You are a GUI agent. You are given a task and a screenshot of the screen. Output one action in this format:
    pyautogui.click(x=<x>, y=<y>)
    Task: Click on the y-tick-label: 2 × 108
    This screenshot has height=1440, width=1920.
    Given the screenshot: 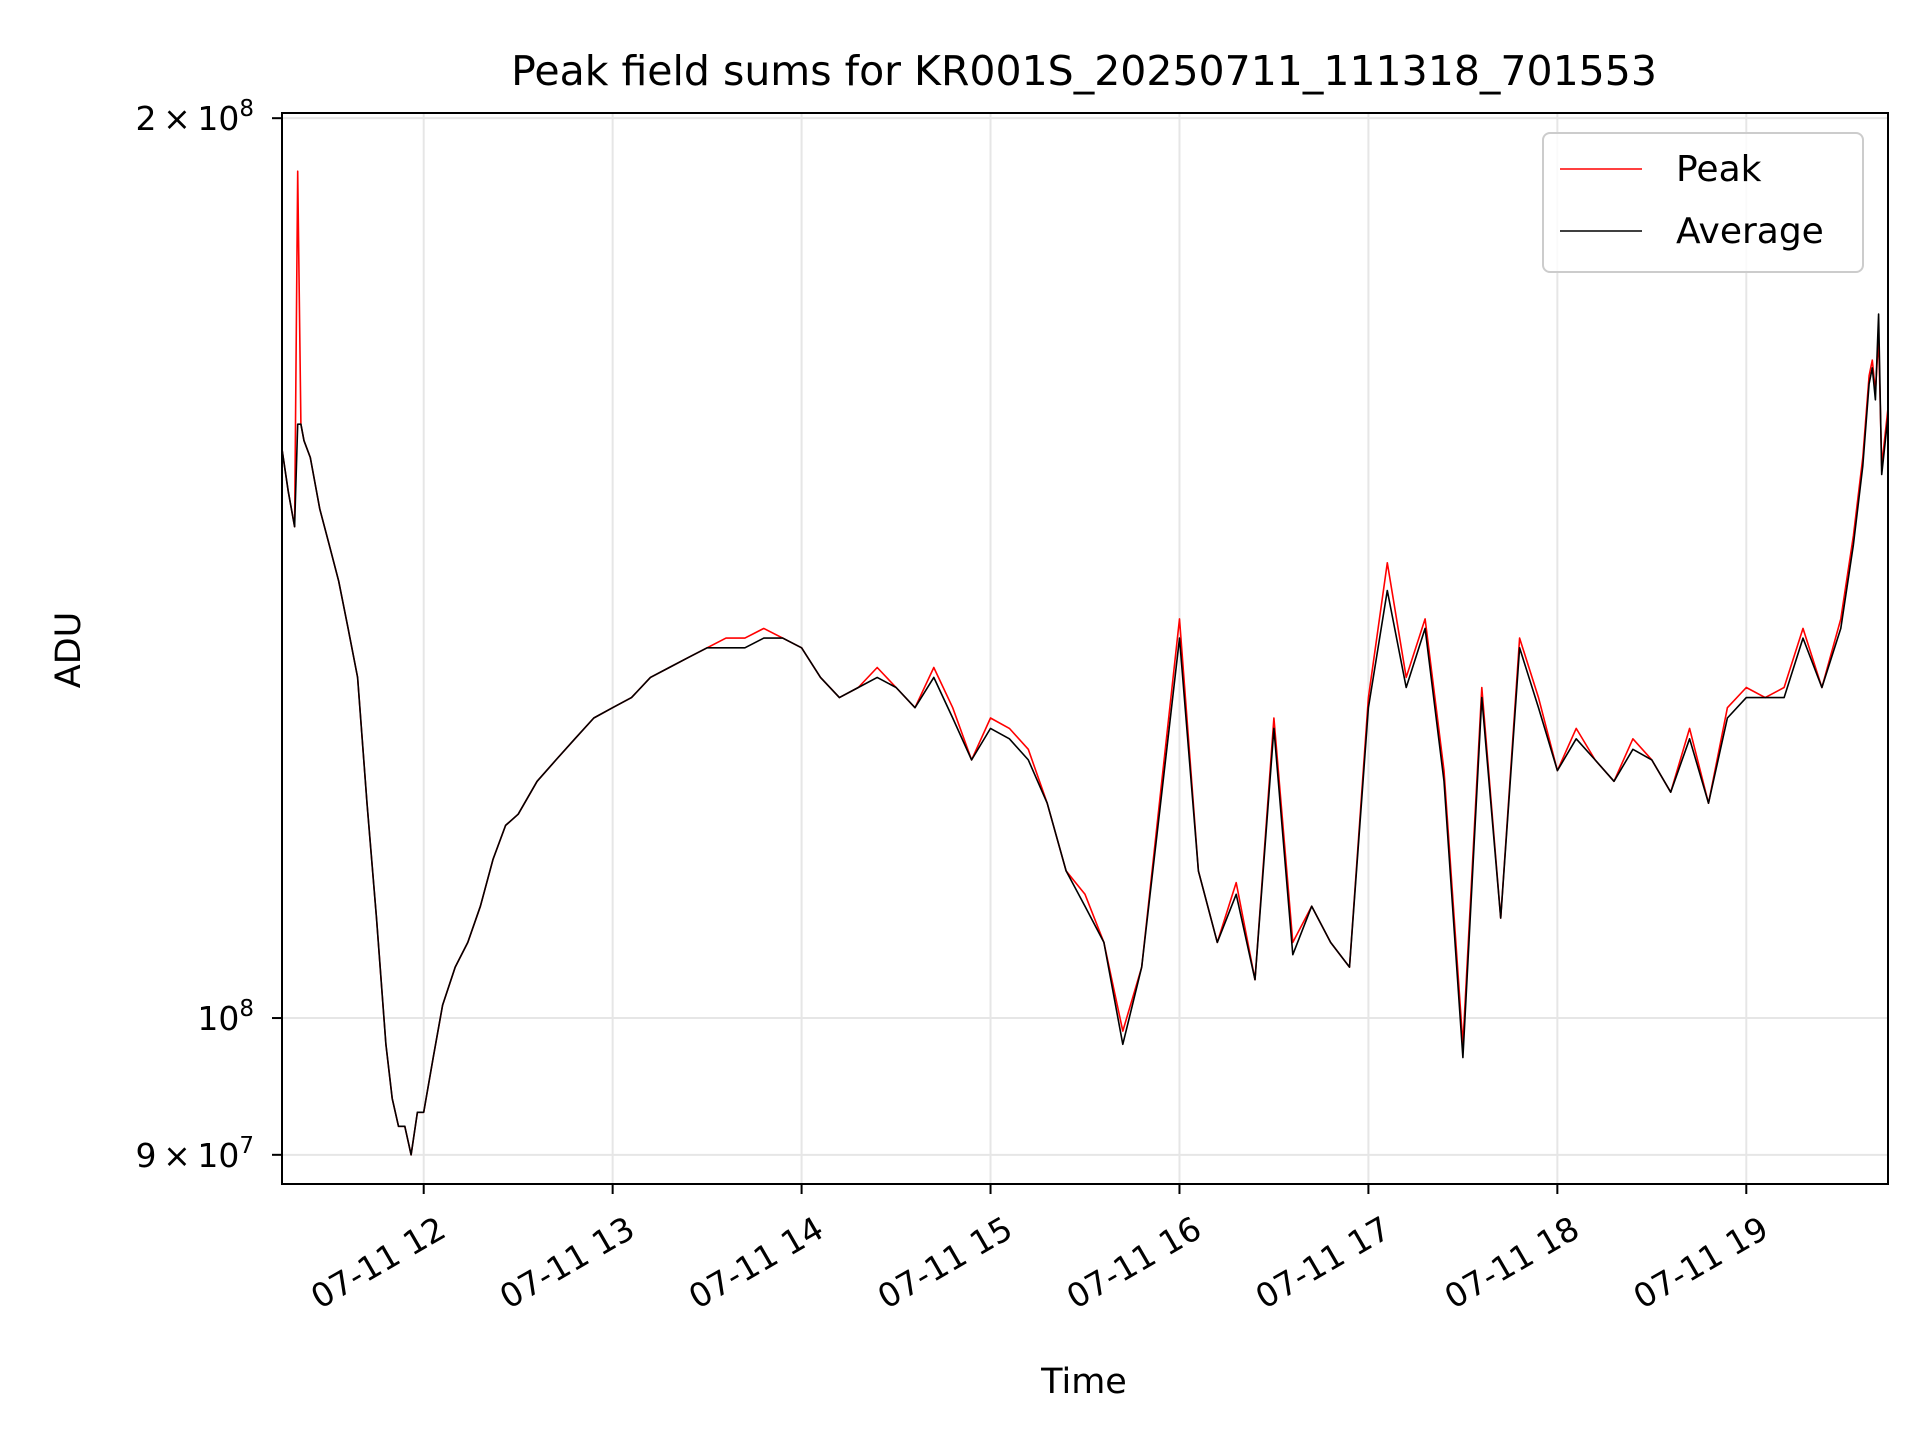 What is the action you would take?
    pyautogui.click(x=195, y=117)
    